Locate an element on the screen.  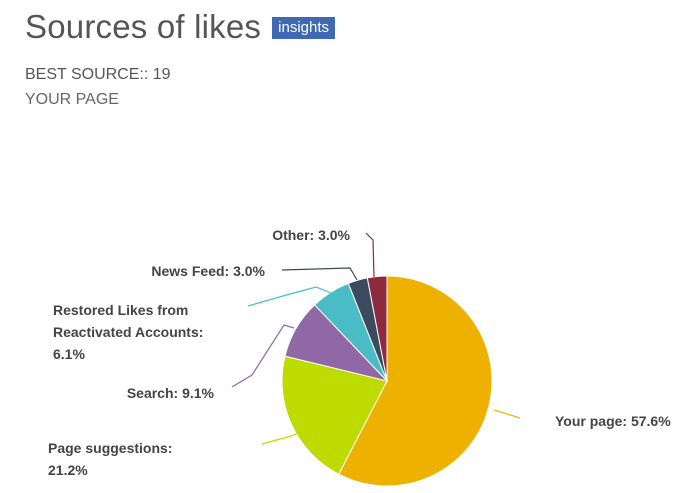
best-source-value: YOUR PAGE is located at coordinates (72, 99).